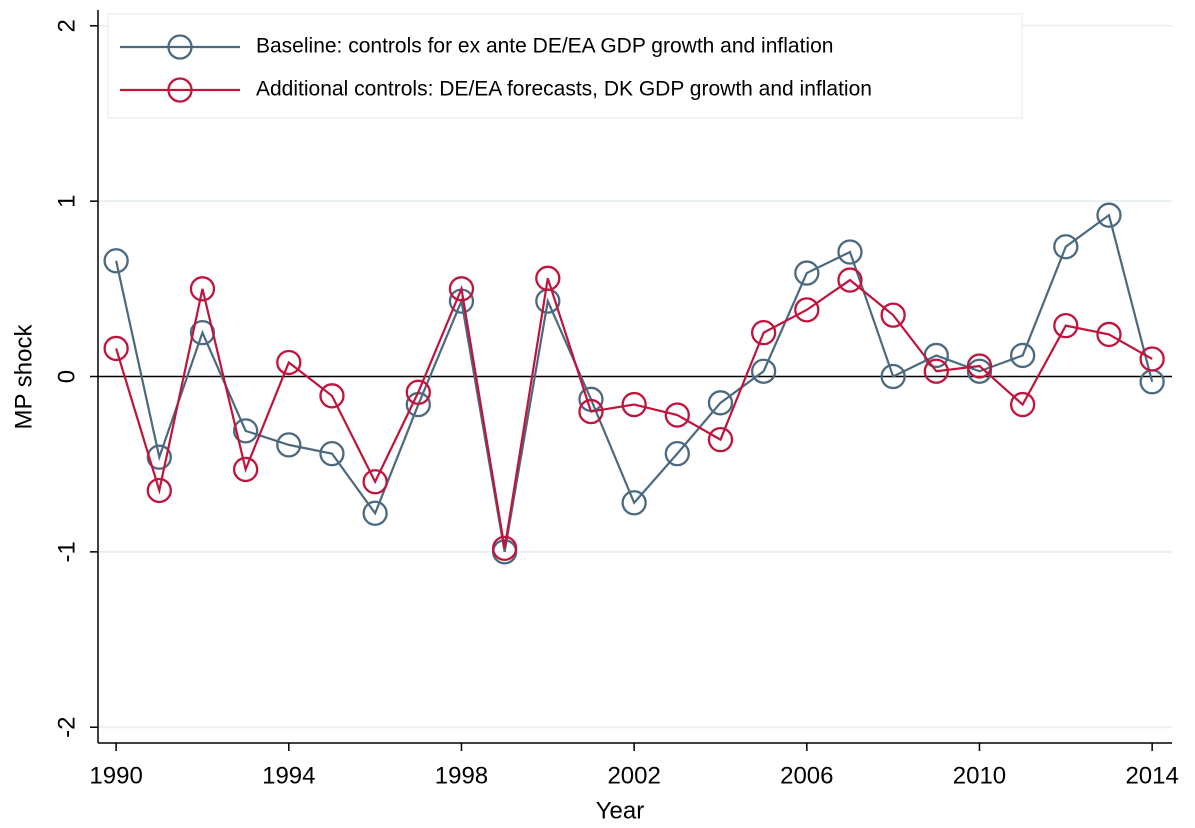 This screenshot has height=828, width=1195. Describe the element at coordinates (66, 551) in the screenshot. I see `y-tick-label: -1` at that location.